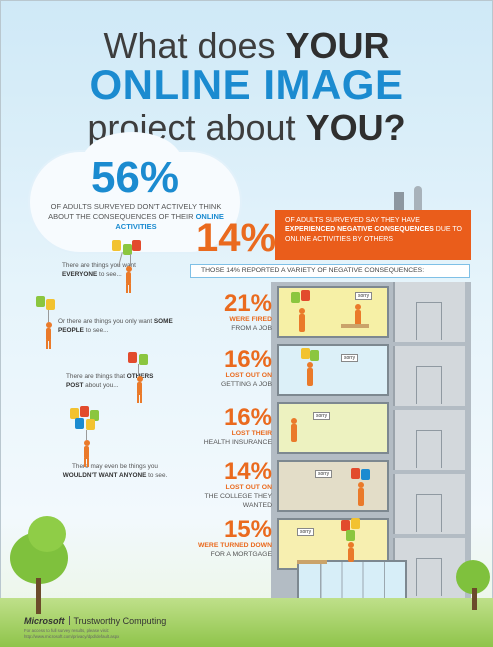  I want to click on title-line-2: ONLINE IMAGE, so click(246, 84).